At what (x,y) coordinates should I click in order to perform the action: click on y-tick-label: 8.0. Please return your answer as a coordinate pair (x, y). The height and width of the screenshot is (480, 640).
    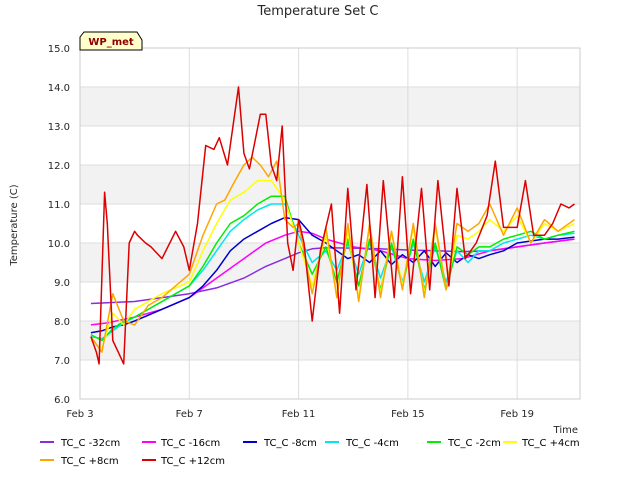
    Looking at the image, I should click on (62, 322).